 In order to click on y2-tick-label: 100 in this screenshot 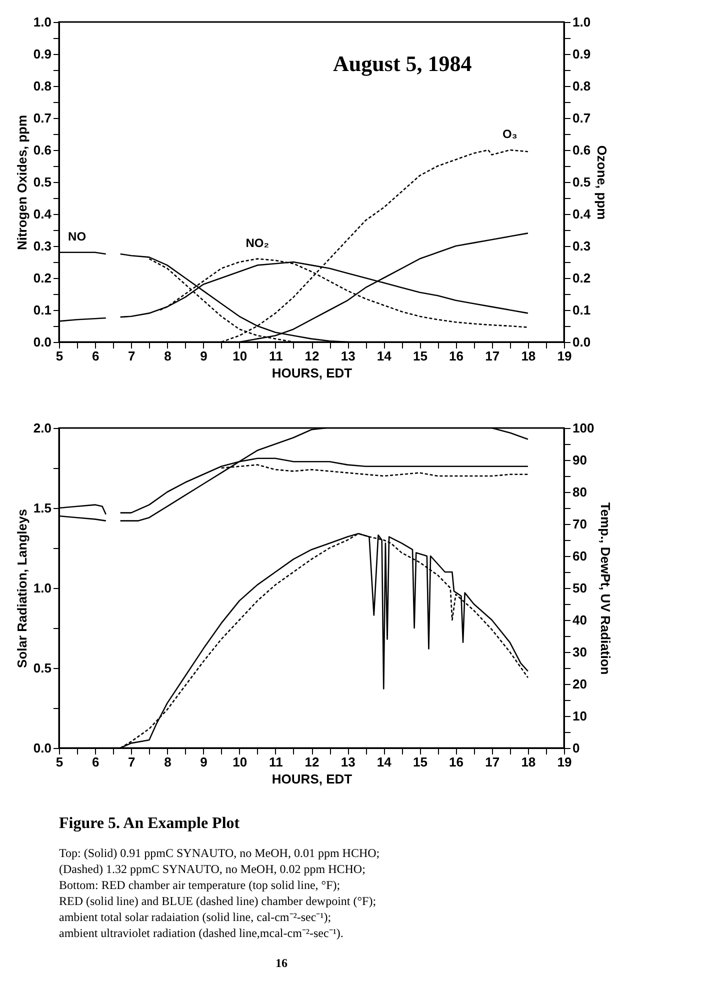, I will do `click(583, 428)`.